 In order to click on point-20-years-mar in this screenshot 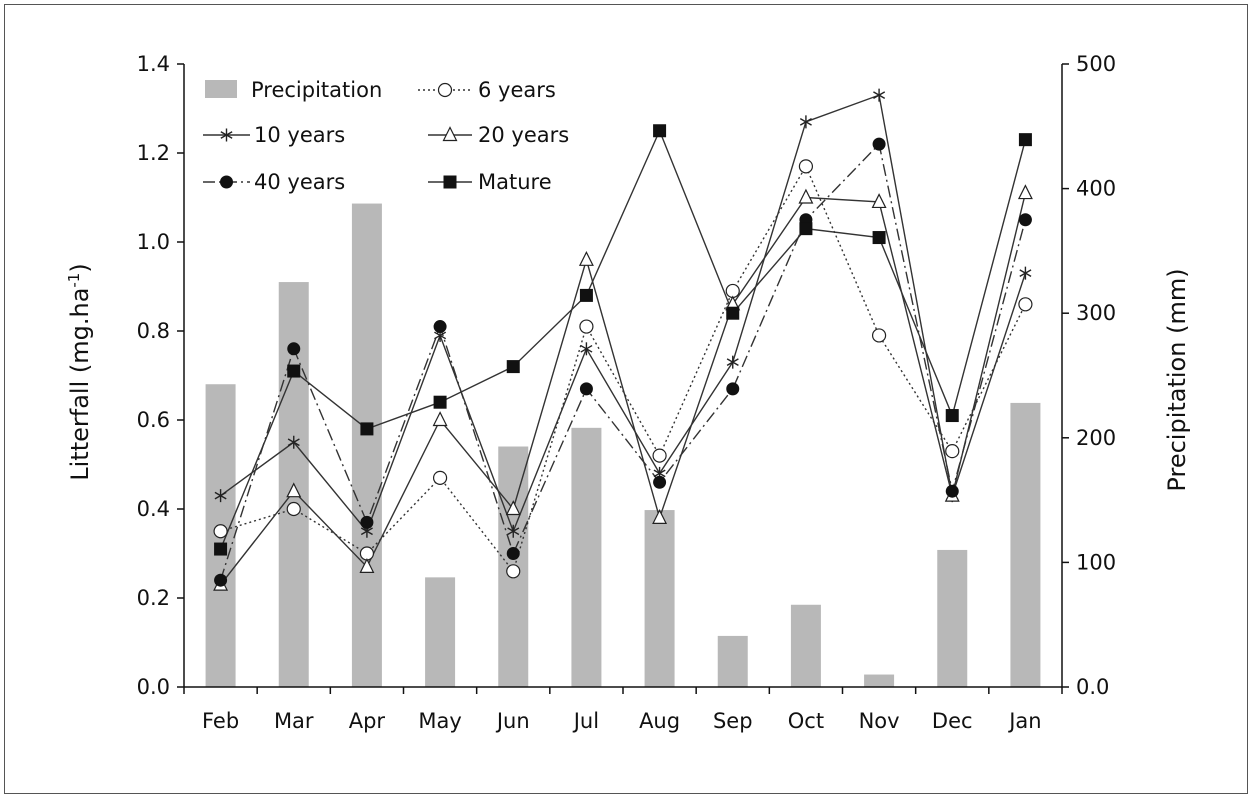, I will do `click(294, 490)`.